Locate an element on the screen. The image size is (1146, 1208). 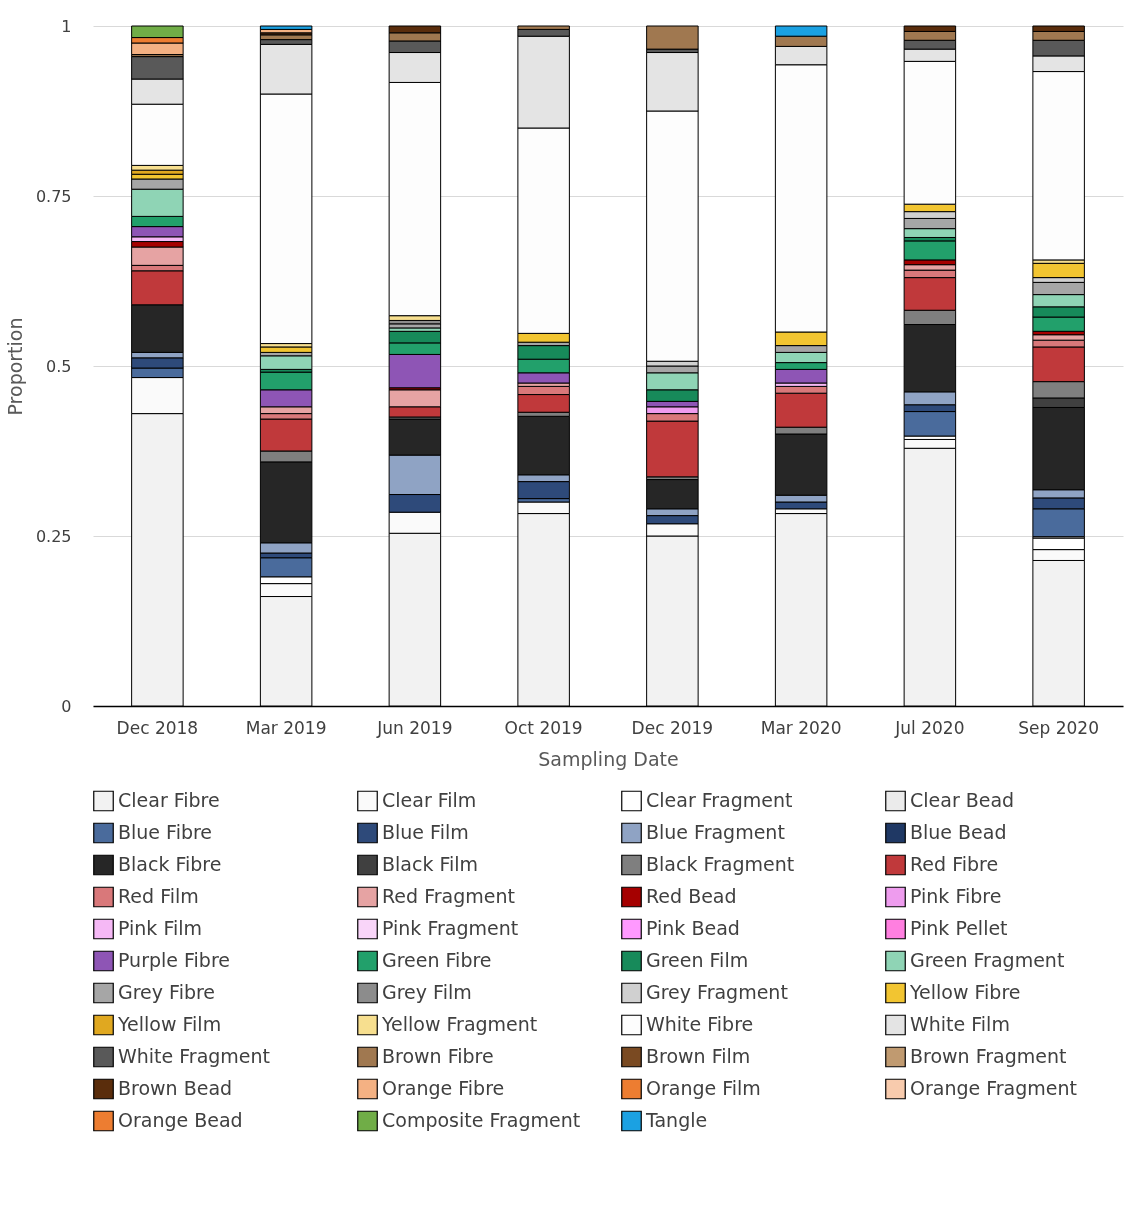
x-axis-title: Sampling Date is located at coordinates (608, 758).